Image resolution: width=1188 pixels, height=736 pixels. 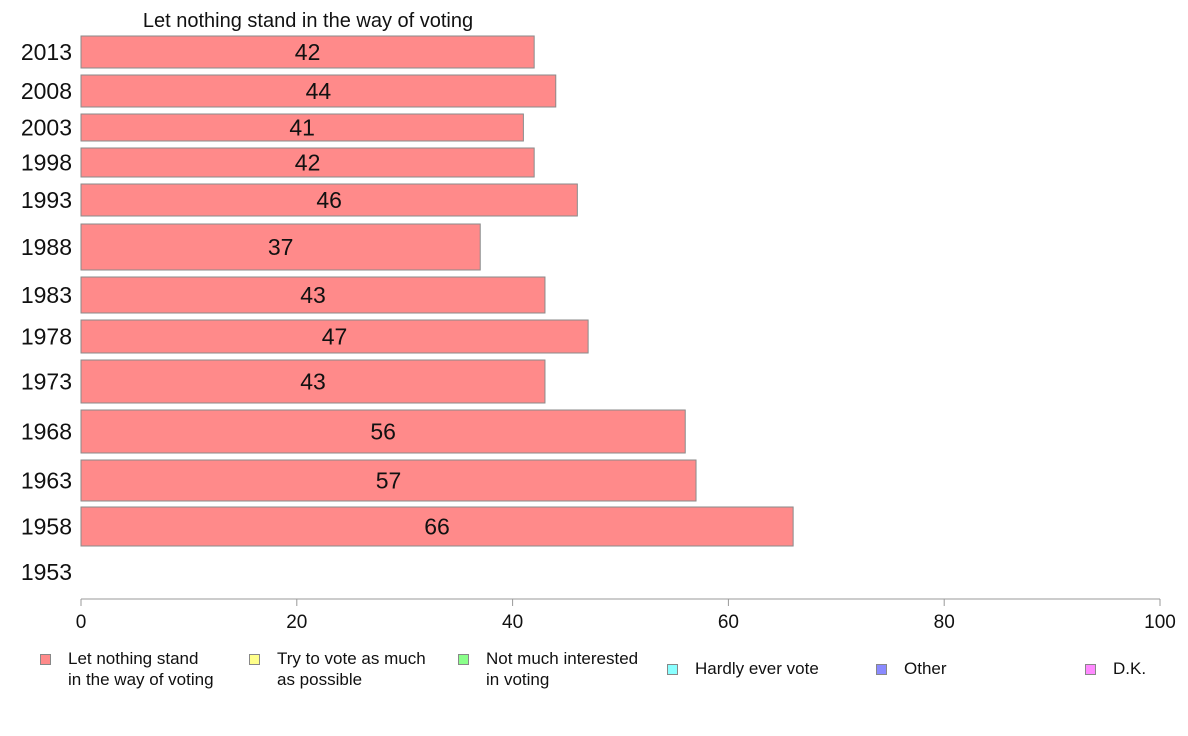 I want to click on legend-item-3: Hardly ever vote, so click(x=743, y=668).